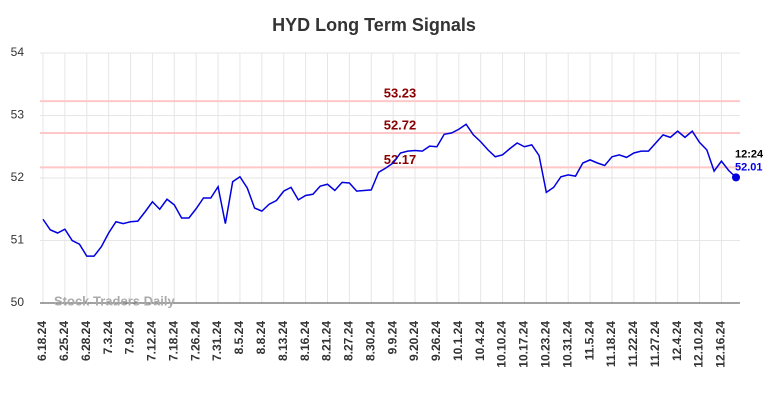 The image size is (784, 398). Describe the element at coordinates (392, 338) in the screenshot. I see `x-tick-label: 9.9.24` at that location.